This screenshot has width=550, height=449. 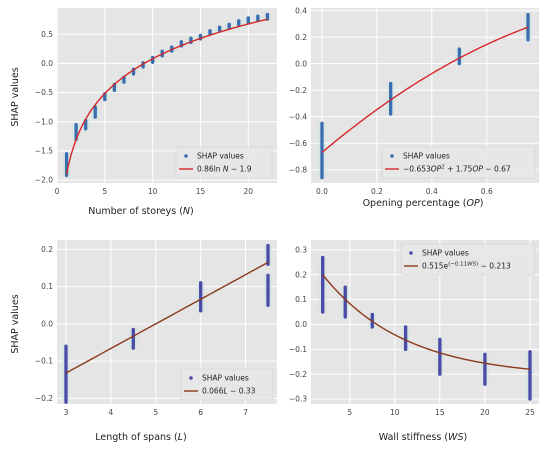 What do you see at coordinates (57, 191) in the screenshot?
I see `x-tick-label: 0` at bounding box center [57, 191].